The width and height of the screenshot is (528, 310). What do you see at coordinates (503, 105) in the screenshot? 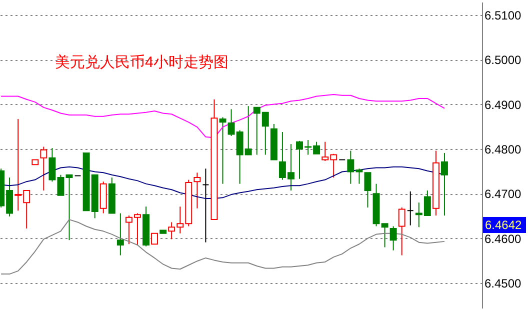
I see `y-tick-label: 6.4900` at bounding box center [503, 105].